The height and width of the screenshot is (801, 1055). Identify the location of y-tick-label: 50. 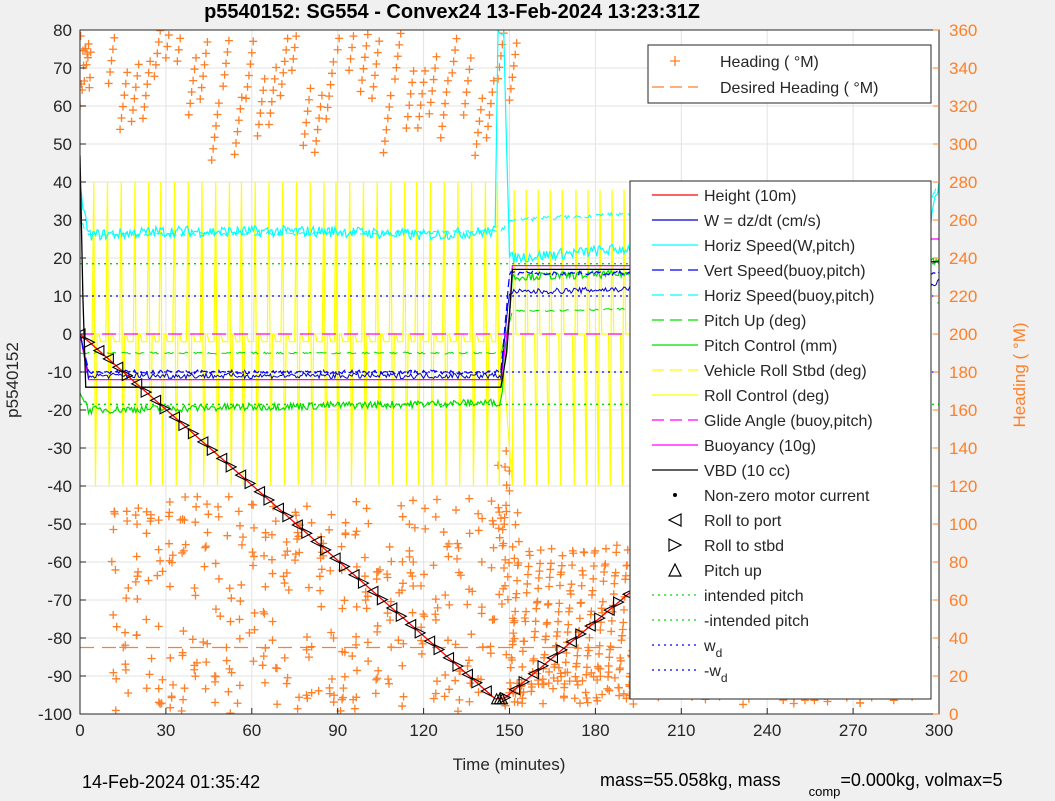
(62, 144).